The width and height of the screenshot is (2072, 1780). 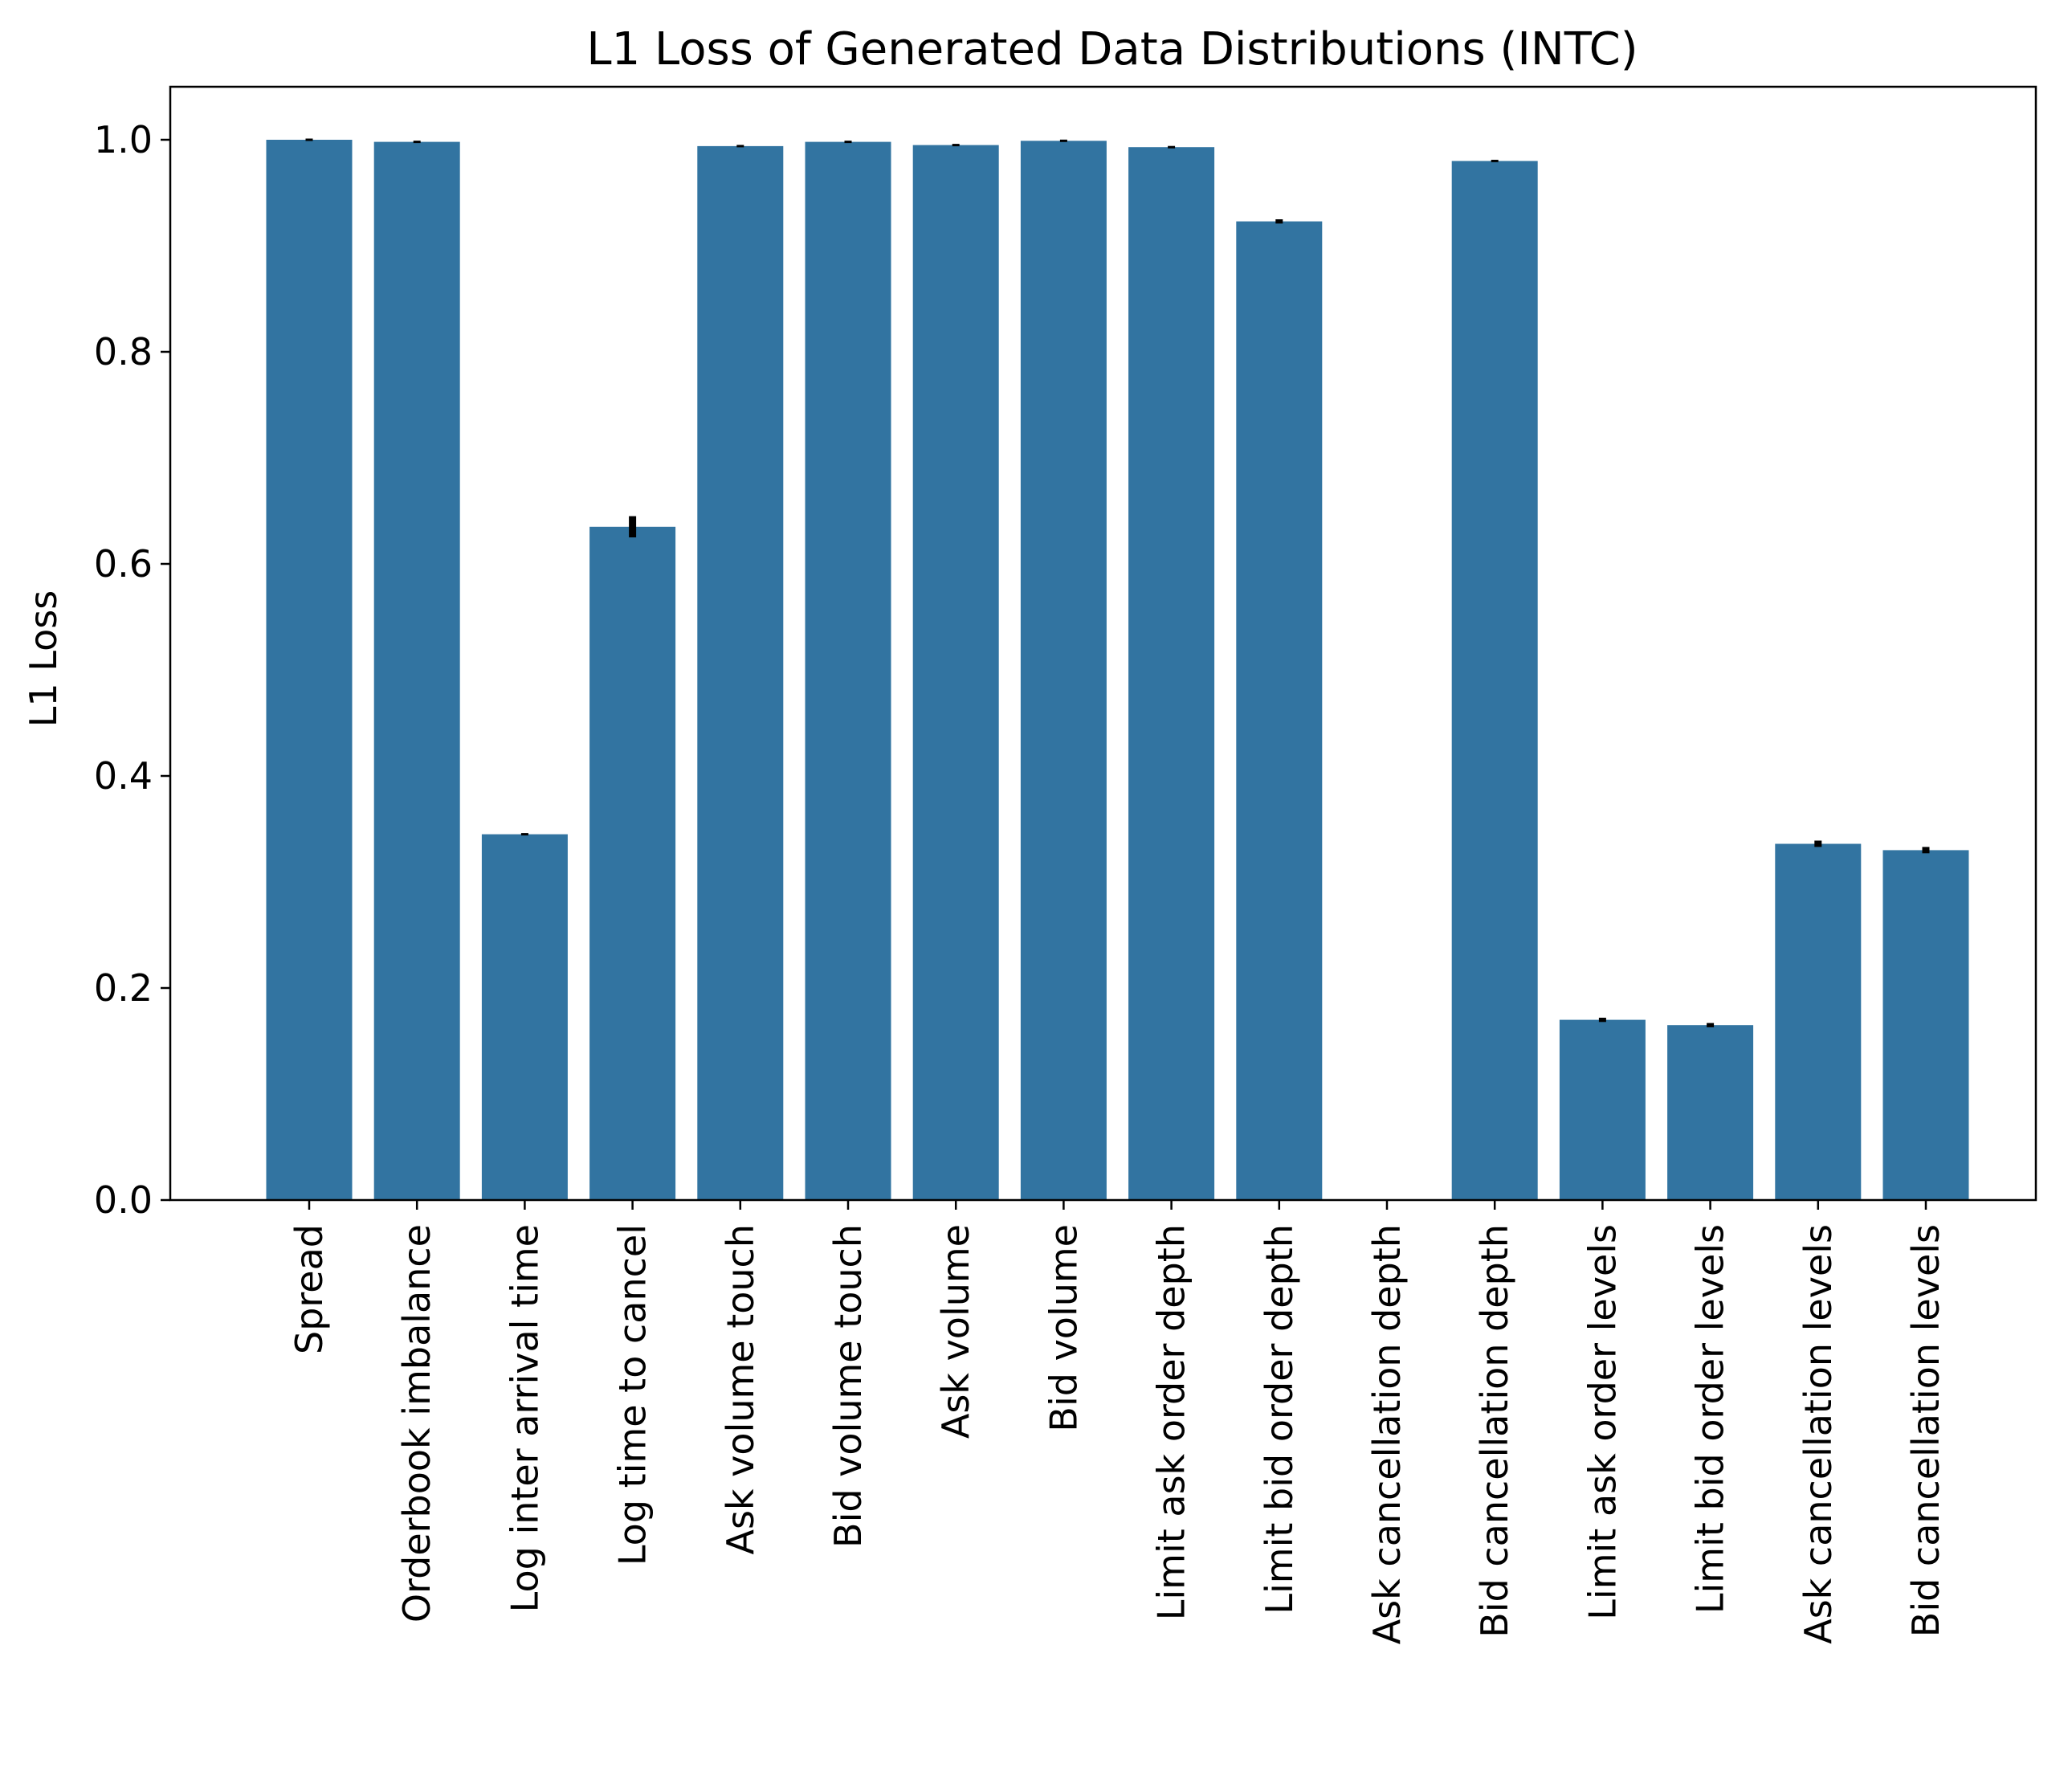 What do you see at coordinates (123, 988) in the screenshot?
I see `y-tick-label: 0.2` at bounding box center [123, 988].